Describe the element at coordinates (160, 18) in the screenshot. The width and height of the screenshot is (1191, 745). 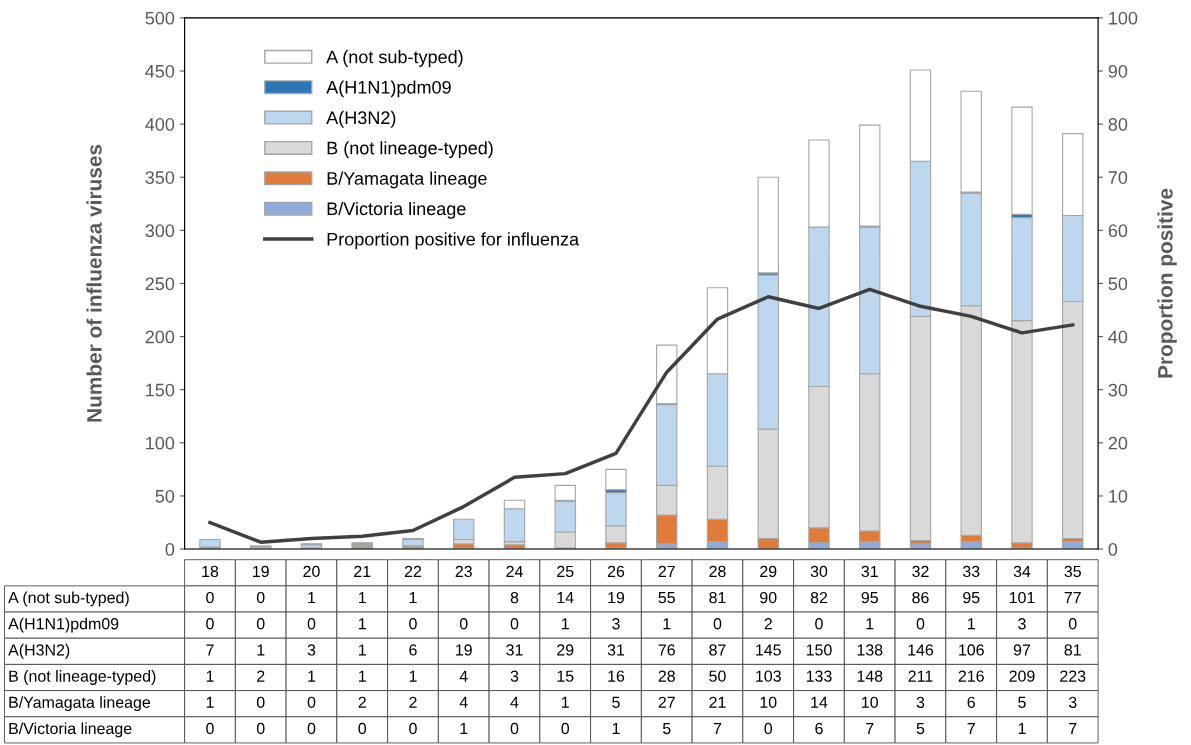
I see `y-tick-label: 500` at that location.